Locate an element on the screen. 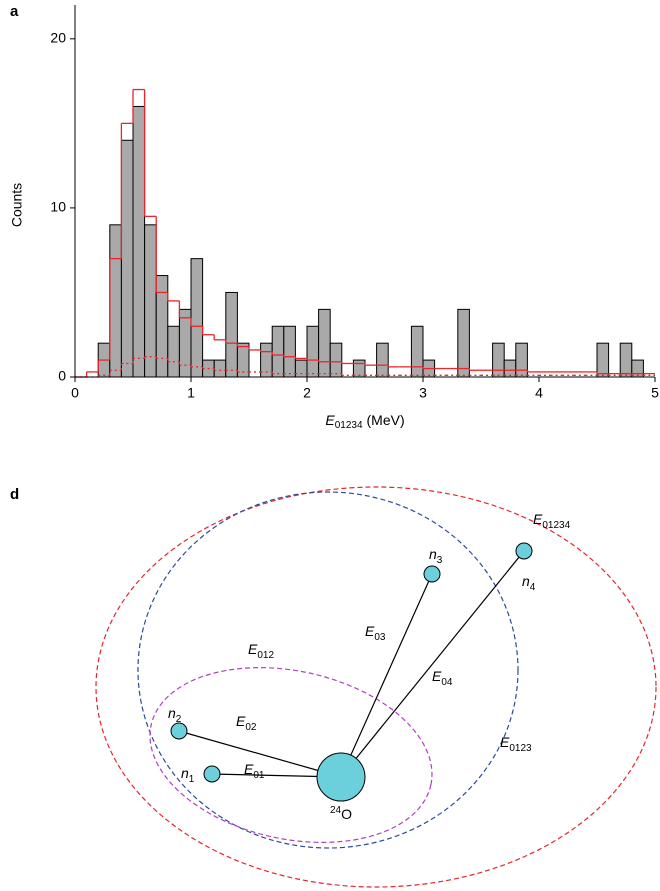  label-subscript: 1 is located at coordinates (192, 779).